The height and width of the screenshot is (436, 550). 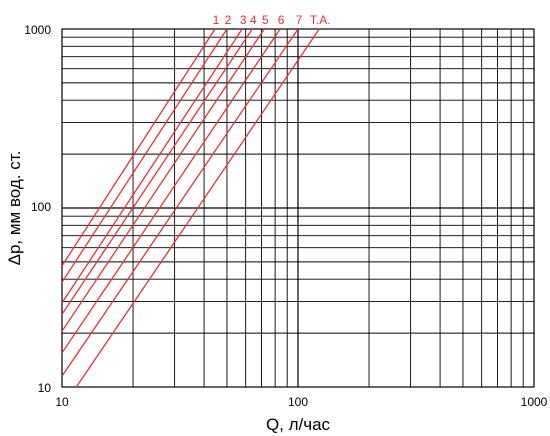 What do you see at coordinates (253, 20) in the screenshot?
I see `series-label-4: 4` at bounding box center [253, 20].